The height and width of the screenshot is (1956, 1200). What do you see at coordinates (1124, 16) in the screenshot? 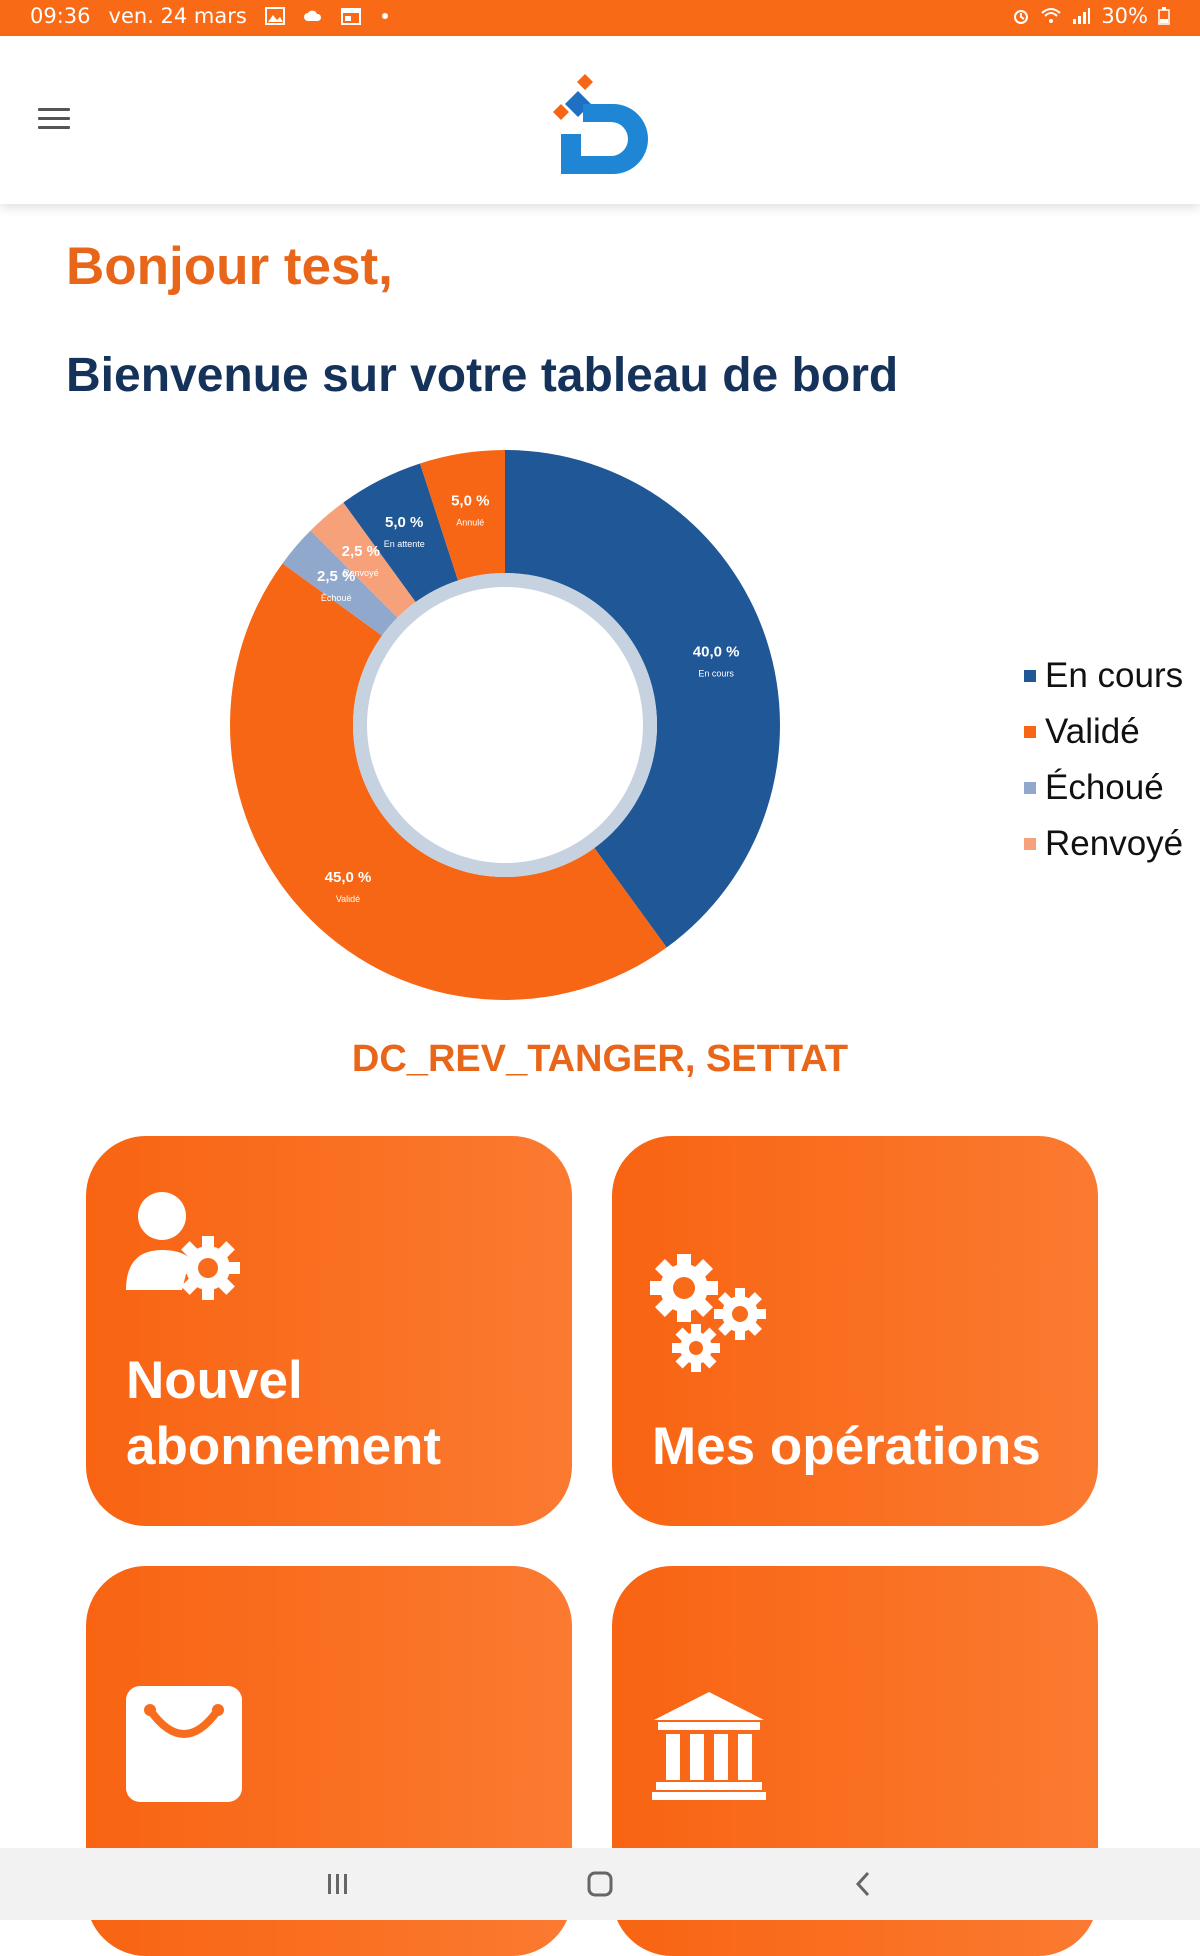
I see `battery-percent: 30%` at bounding box center [1124, 16].